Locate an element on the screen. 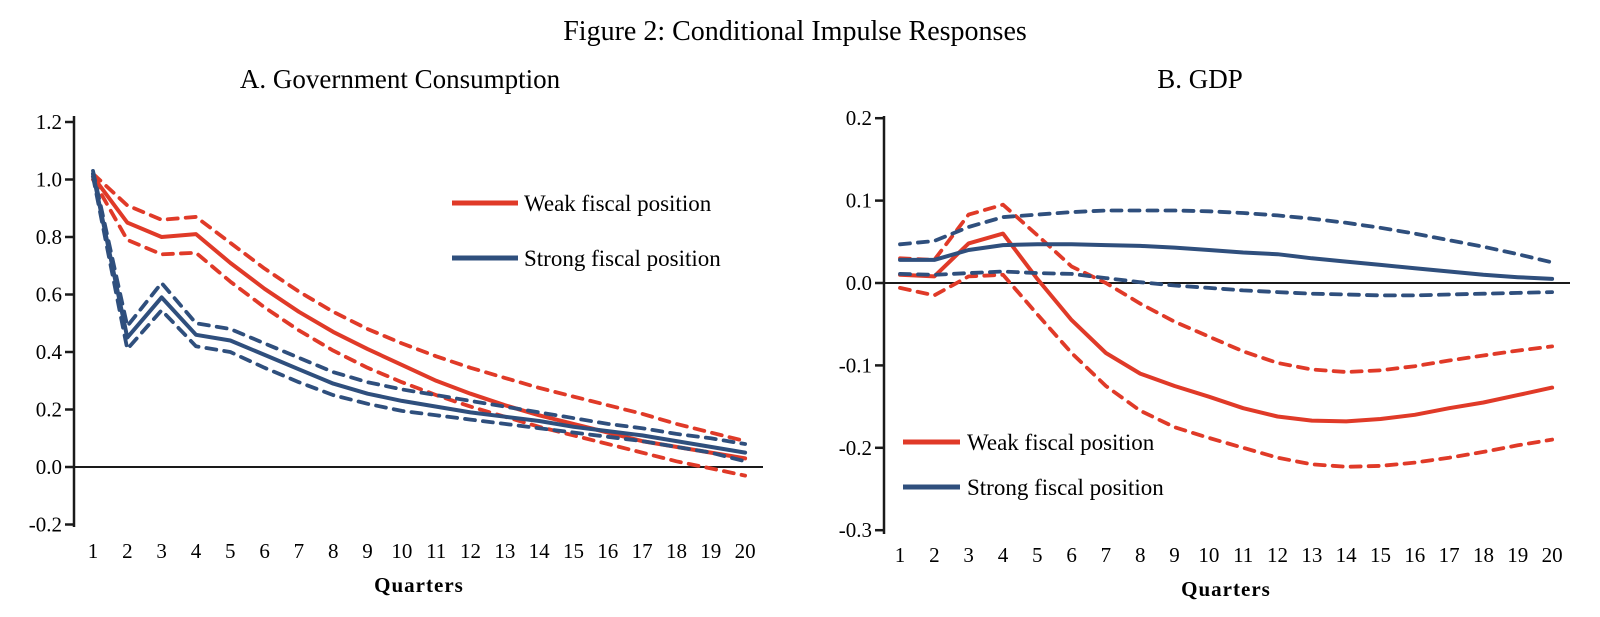 The height and width of the screenshot is (617, 1600). y-tick-label: 1.2 is located at coordinates (49, 122).